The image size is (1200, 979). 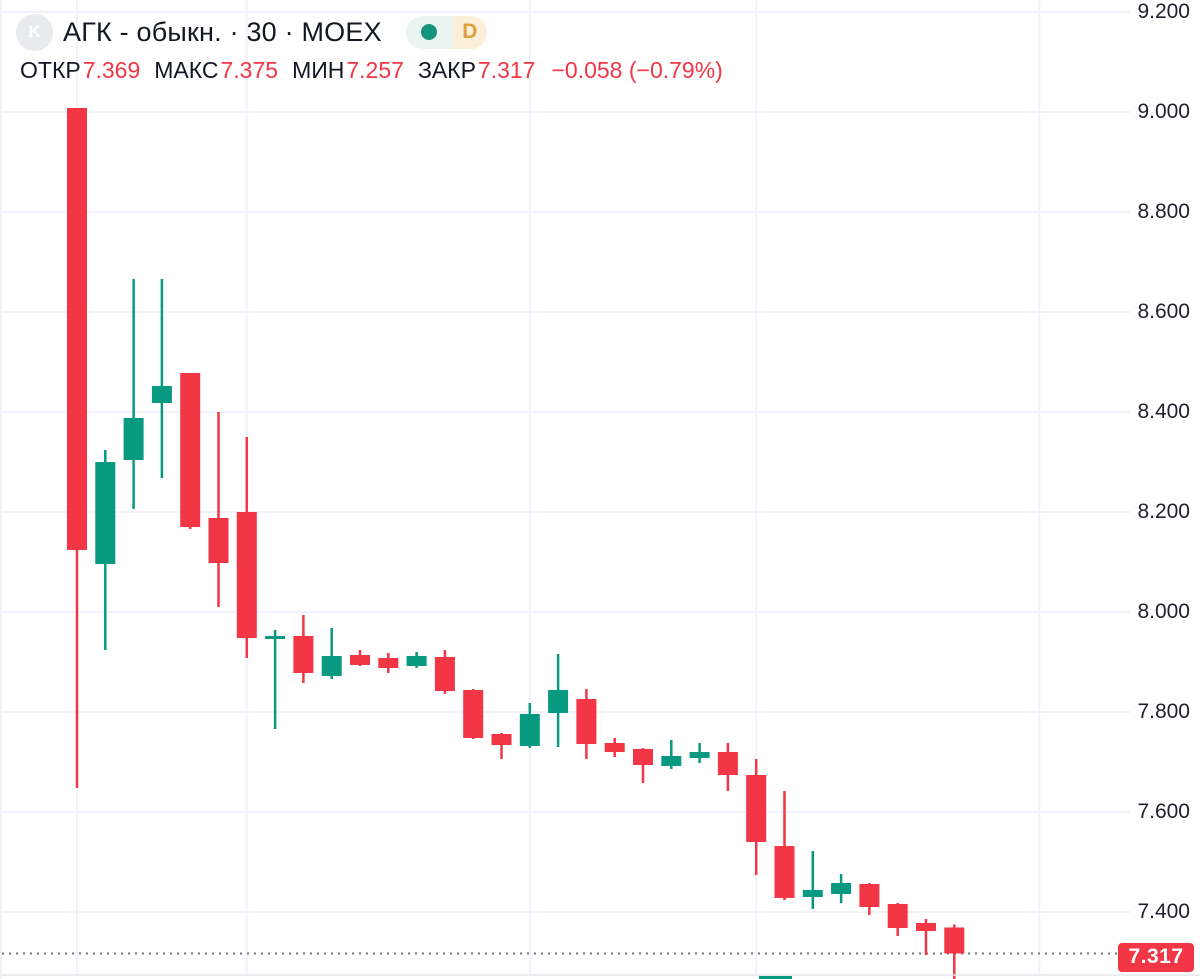 What do you see at coordinates (506, 70) in the screenshot?
I see `close-value: 7.317` at bounding box center [506, 70].